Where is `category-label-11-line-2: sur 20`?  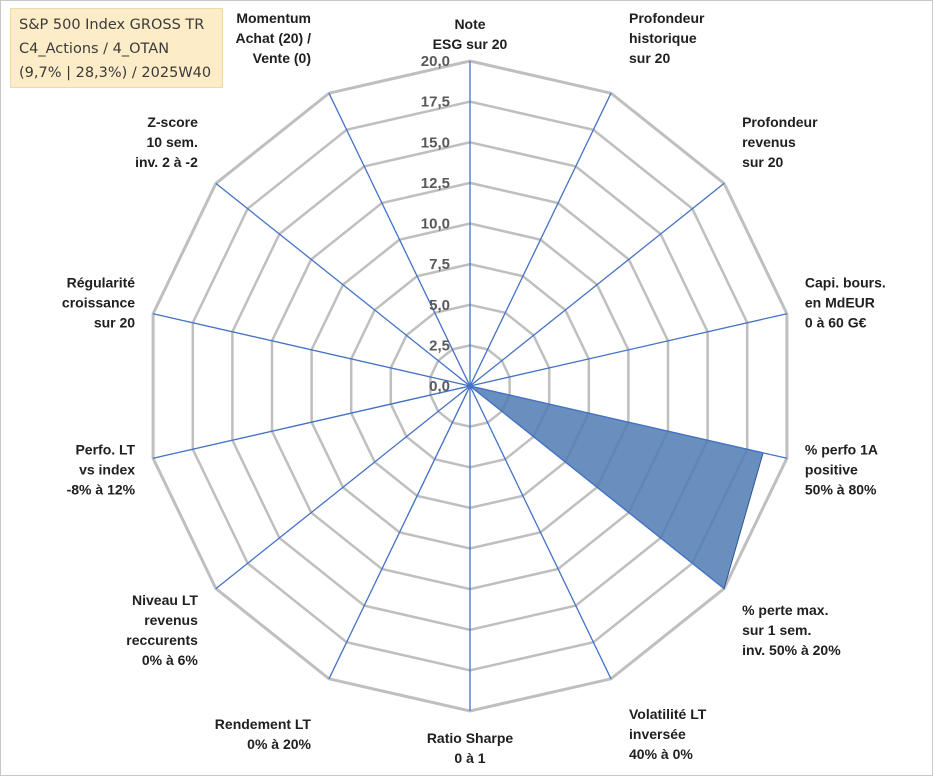
category-label-11-line-2: sur 20 is located at coordinates (114, 323).